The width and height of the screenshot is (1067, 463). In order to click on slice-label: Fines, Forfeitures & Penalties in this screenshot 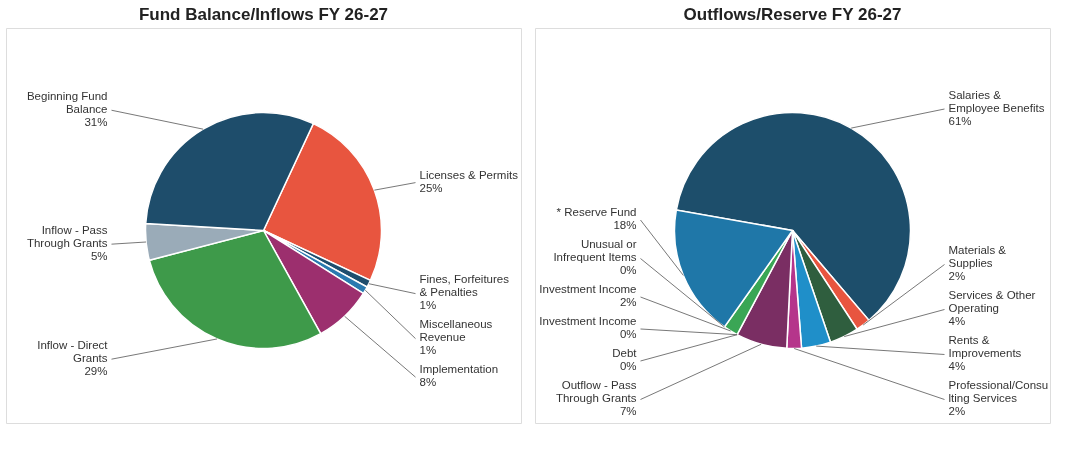, I will do `click(464, 286)`.